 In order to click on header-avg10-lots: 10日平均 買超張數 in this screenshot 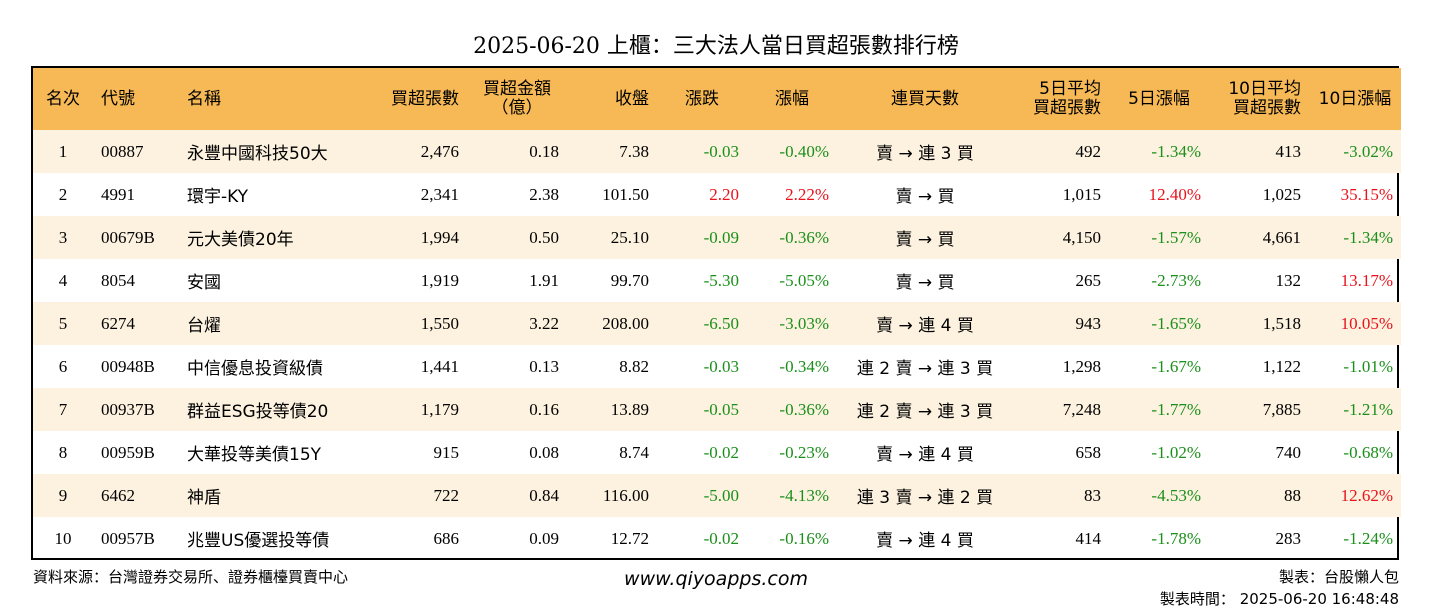, I will do `click(1264, 98)`.